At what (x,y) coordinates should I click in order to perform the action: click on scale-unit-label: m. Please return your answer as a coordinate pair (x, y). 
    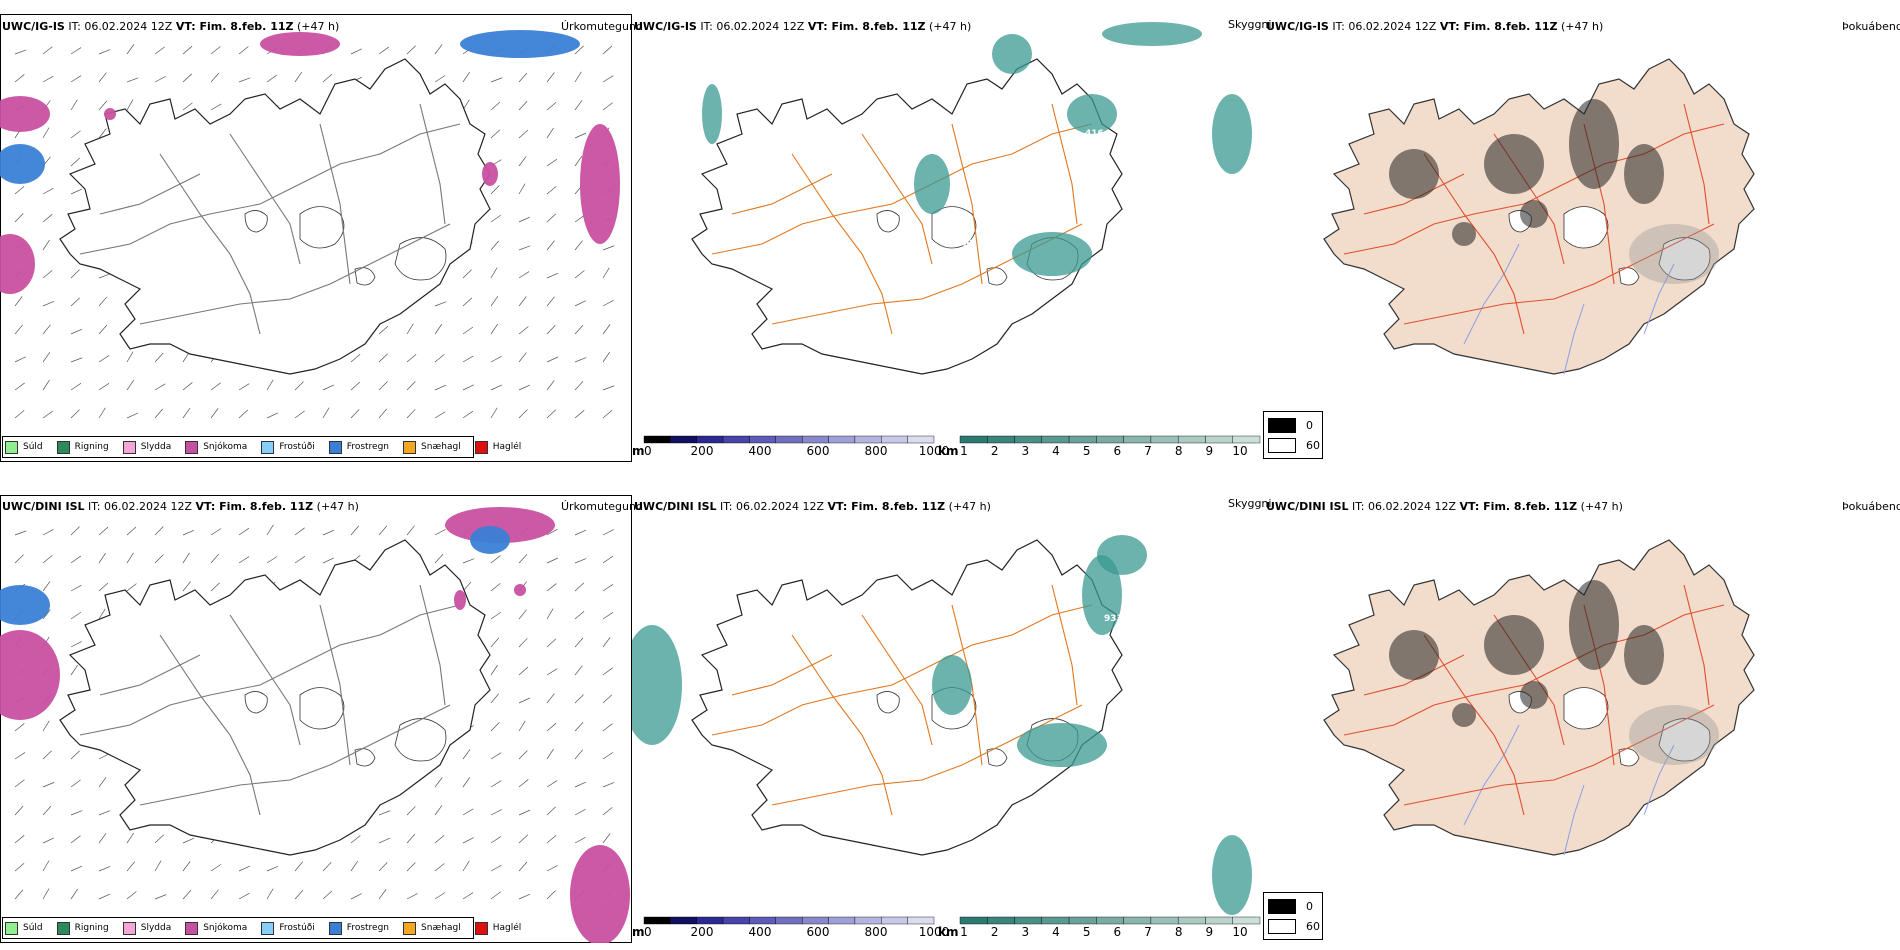
    Looking at the image, I should click on (638, 451).